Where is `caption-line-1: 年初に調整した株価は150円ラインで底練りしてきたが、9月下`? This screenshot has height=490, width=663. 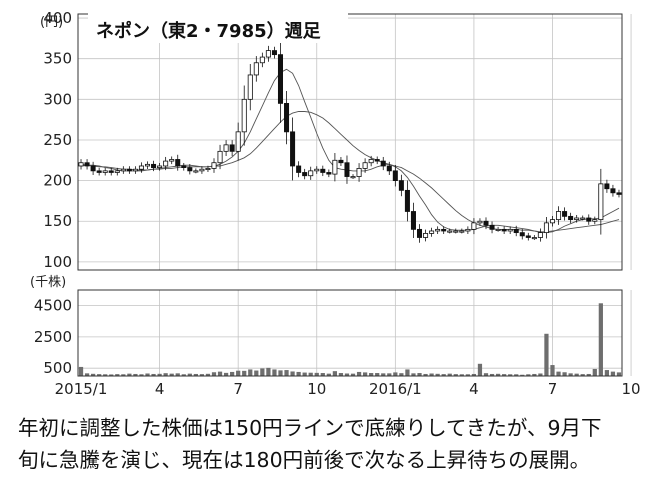 caption-line-1: 年初に調整した株価は150円ラインで底練りしてきたが、9月下 is located at coordinates (310, 428).